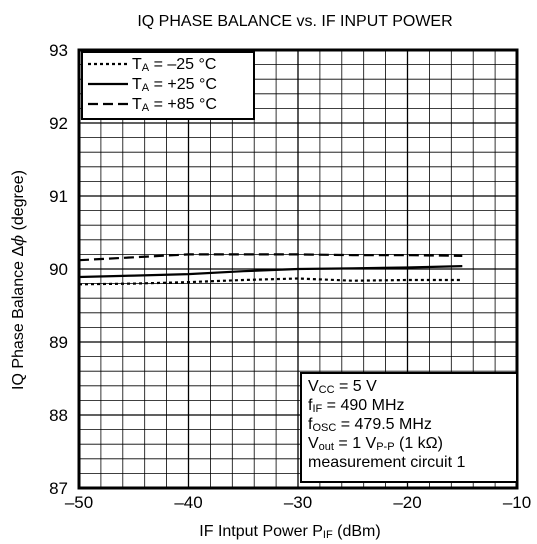 This screenshot has width=537, height=544. What do you see at coordinates (174, 65) in the screenshot?
I see `legend-label-1: TA = –25 °C` at bounding box center [174, 65].